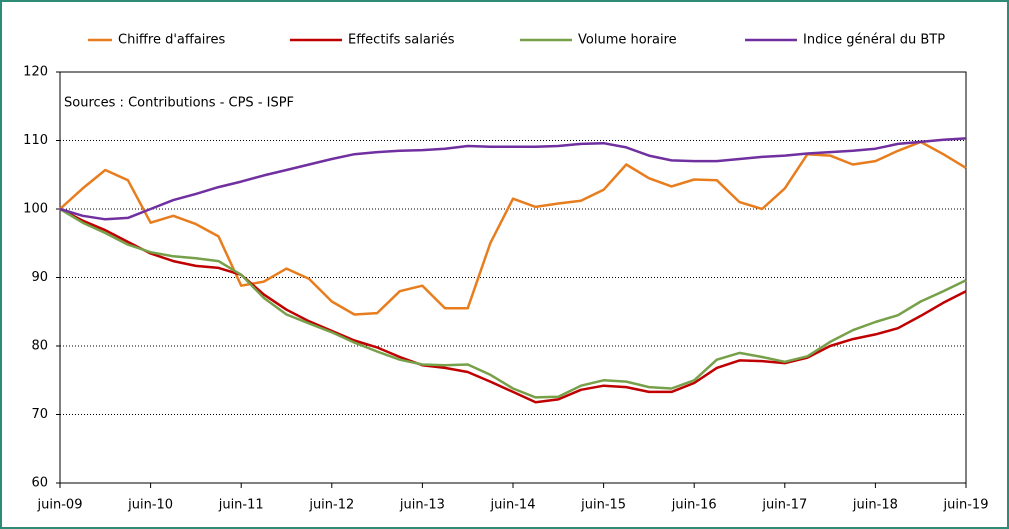 The width and height of the screenshot is (1009, 529). Describe the element at coordinates (603, 505) in the screenshot. I see `x-tick-label: juin-15` at that location.